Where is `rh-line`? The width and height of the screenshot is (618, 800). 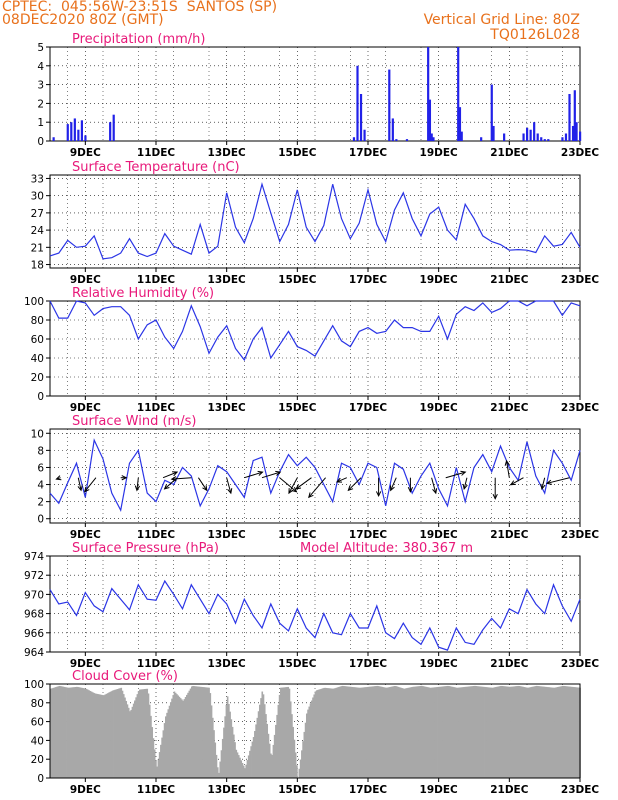
rh-line is located at coordinates (315, 331).